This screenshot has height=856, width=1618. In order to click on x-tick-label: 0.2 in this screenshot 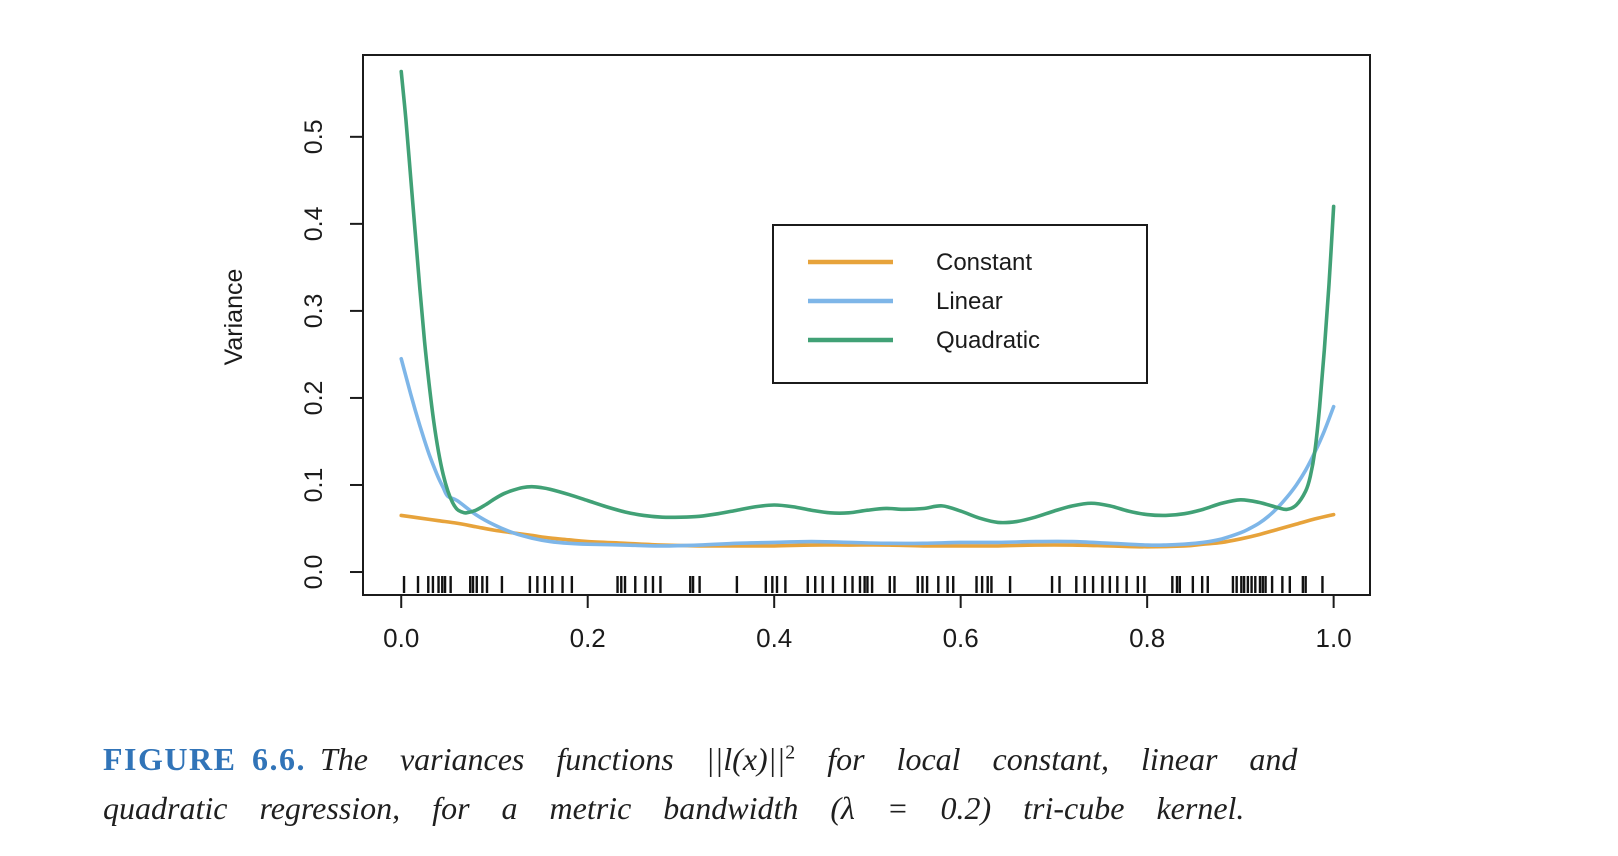, I will do `click(588, 638)`.